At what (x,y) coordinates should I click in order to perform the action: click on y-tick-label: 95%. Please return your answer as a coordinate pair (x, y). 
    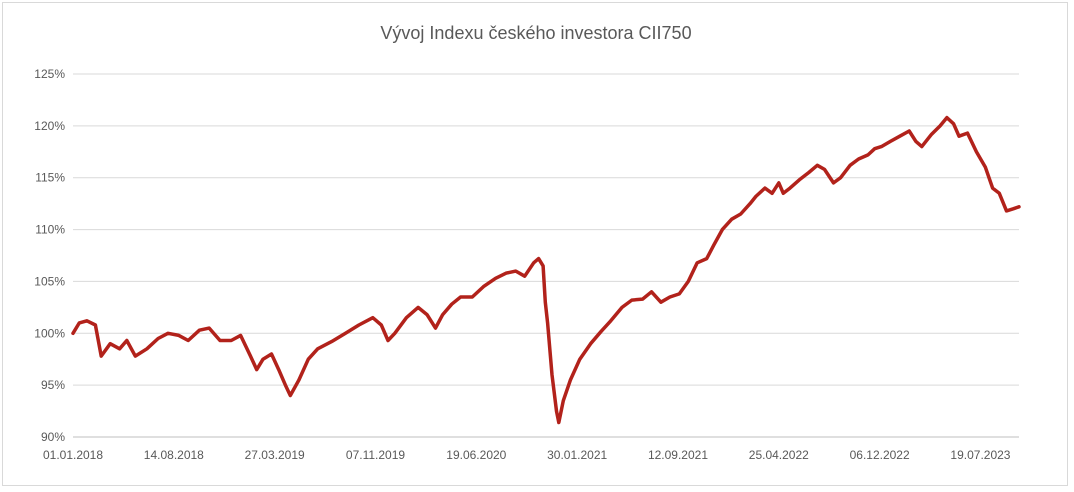
    Looking at the image, I should click on (53, 385).